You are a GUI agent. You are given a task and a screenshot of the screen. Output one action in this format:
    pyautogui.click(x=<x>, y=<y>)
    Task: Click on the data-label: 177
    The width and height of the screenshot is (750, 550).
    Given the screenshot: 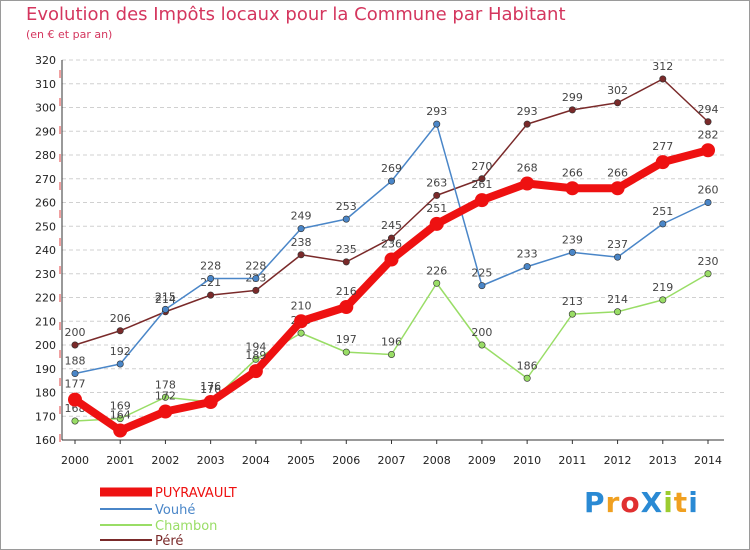 What is the action you would take?
    pyautogui.click(x=75, y=384)
    